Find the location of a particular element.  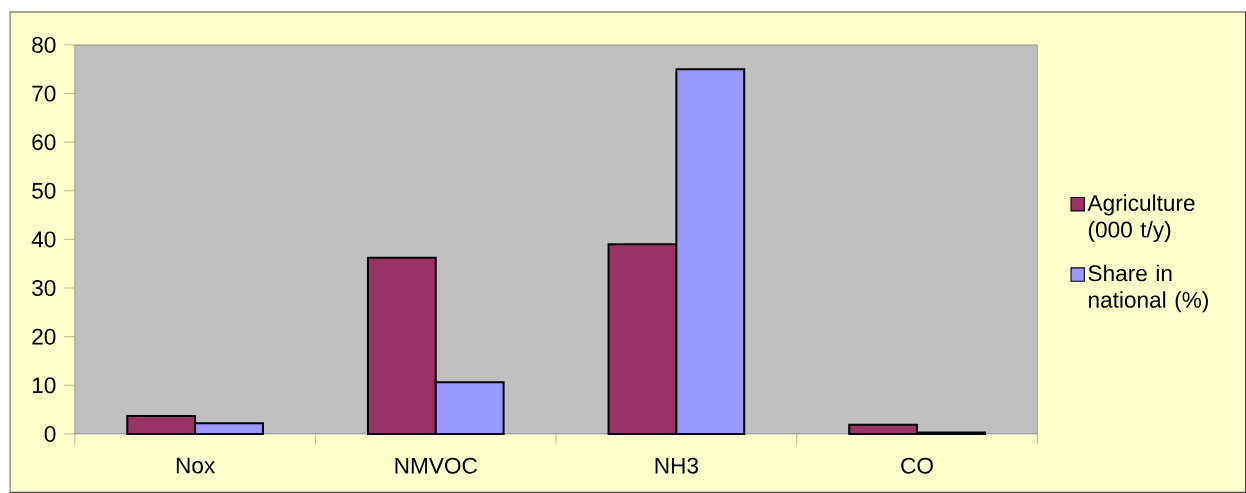

y-tick-label: 40 is located at coordinates (43, 239).